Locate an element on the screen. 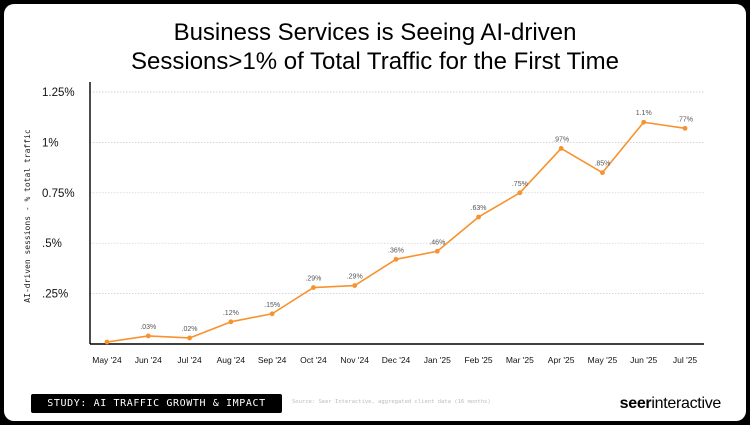  study-badge: STUDY: AI TRAFFIC GROWTH & IMPACT is located at coordinates (156, 403).